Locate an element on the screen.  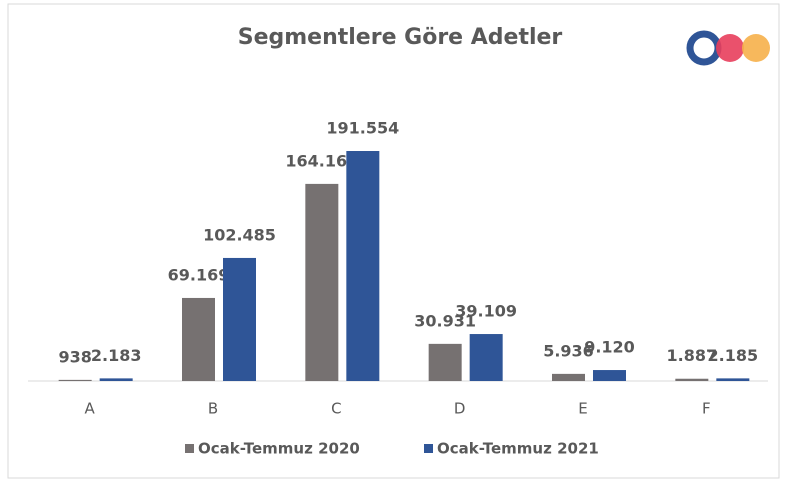
data-label: 102.485 is located at coordinates (239, 234).